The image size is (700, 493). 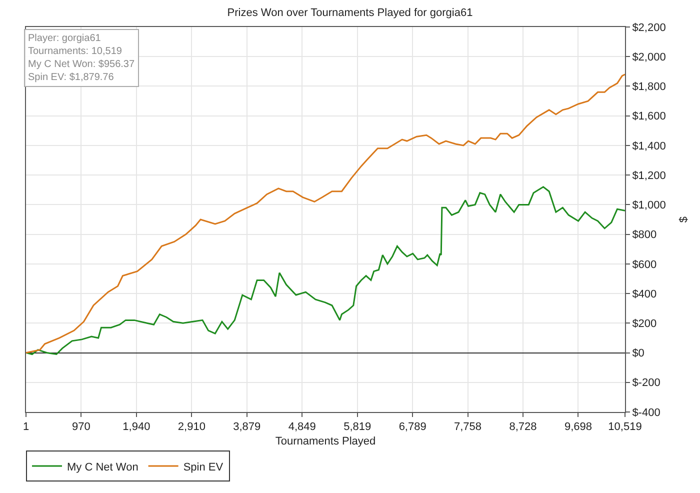 What do you see at coordinates (649, 146) in the screenshot?
I see `y-tick-label: $1,400` at bounding box center [649, 146].